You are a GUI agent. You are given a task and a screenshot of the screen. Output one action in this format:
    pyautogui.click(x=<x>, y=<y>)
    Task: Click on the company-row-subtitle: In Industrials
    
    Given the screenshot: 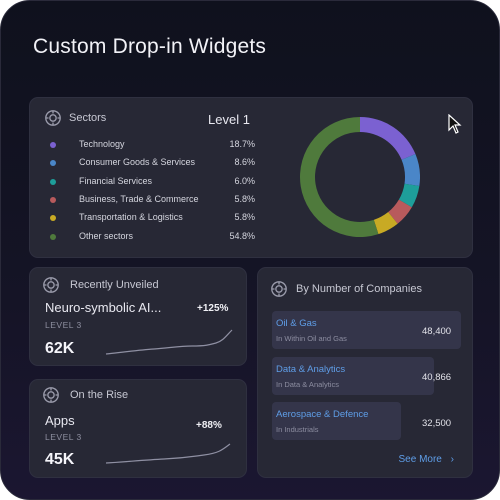 What is the action you would take?
    pyautogui.click(x=297, y=429)
    